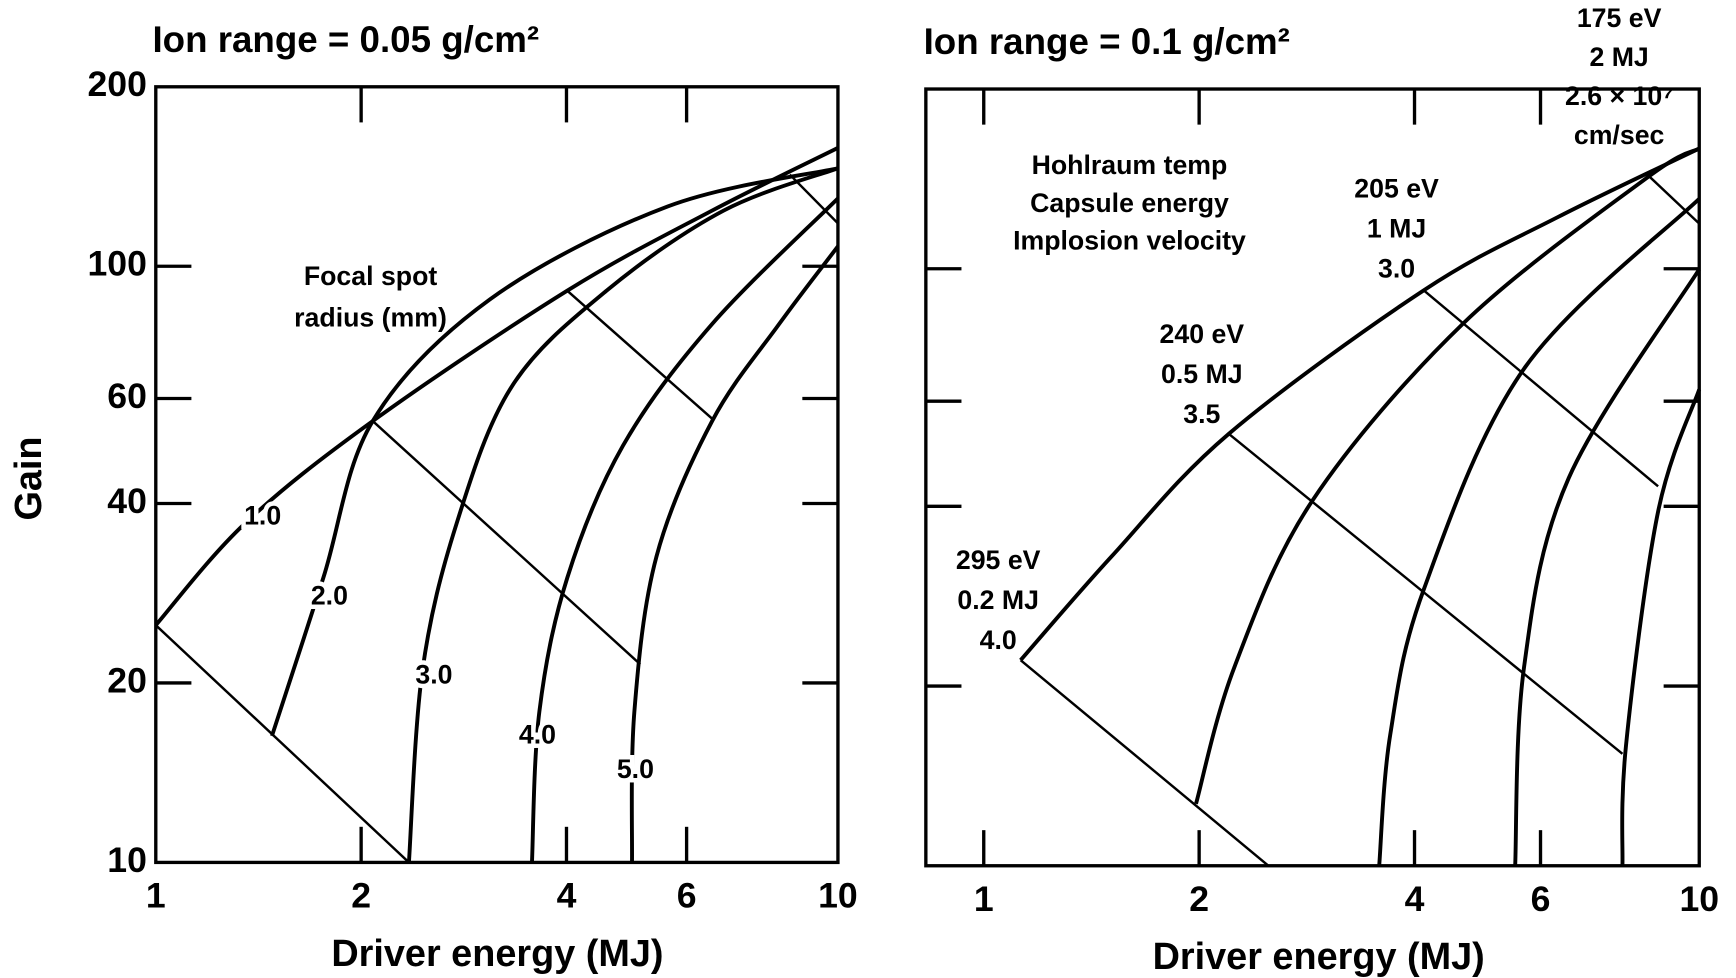 The image size is (1736, 978). What do you see at coordinates (1202, 374) in the screenshot?
I see `annotation: 0.5 MJ` at bounding box center [1202, 374].